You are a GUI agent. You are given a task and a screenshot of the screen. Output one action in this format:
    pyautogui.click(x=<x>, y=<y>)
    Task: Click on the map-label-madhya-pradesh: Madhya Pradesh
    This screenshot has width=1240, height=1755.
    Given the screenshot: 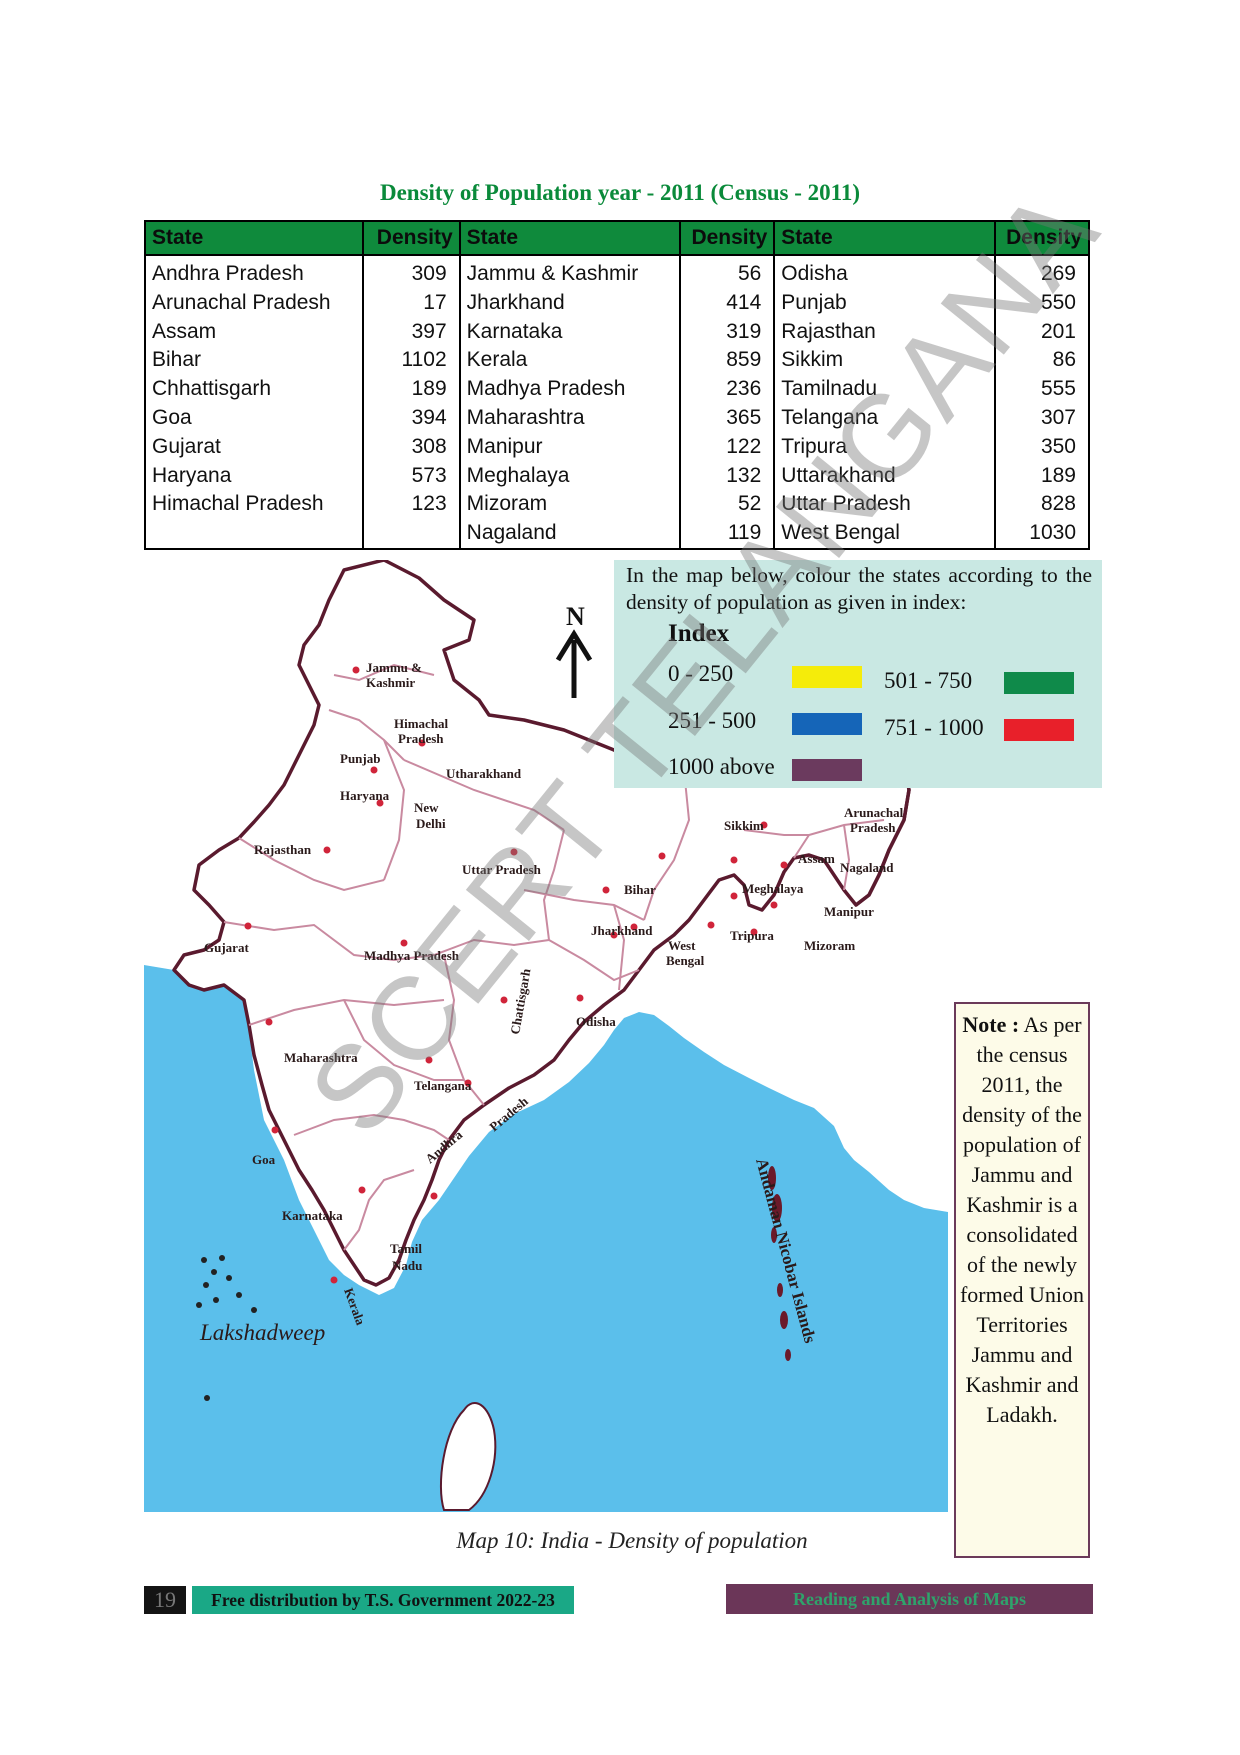 What is the action you would take?
    pyautogui.click(x=412, y=955)
    